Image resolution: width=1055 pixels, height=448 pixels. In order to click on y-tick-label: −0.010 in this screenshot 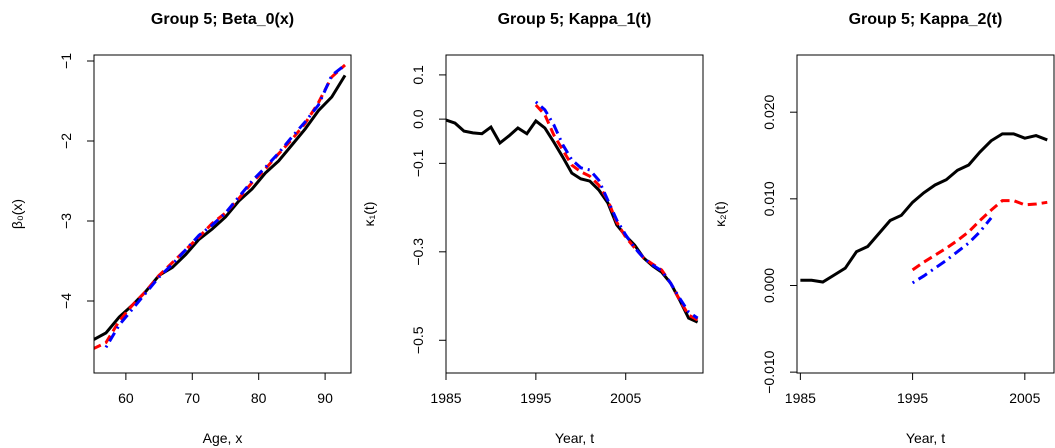, I will do `click(769, 371)`.